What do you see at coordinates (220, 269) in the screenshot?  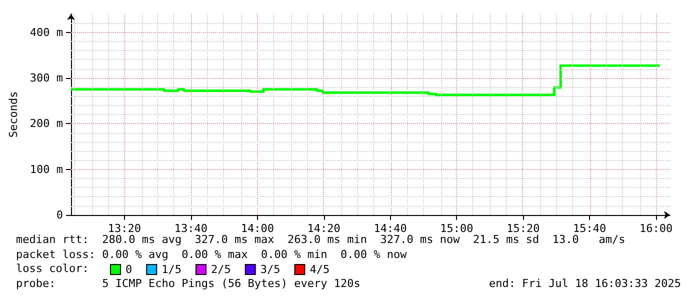 I see `legend-label: 2/5` at bounding box center [220, 269].